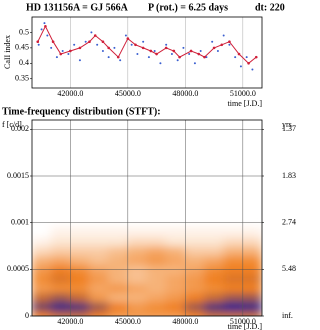 The width and height of the screenshot is (320, 330). What do you see at coordinates (27, 315) in the screenshot?
I see `y-tick-label: 0` at bounding box center [27, 315].